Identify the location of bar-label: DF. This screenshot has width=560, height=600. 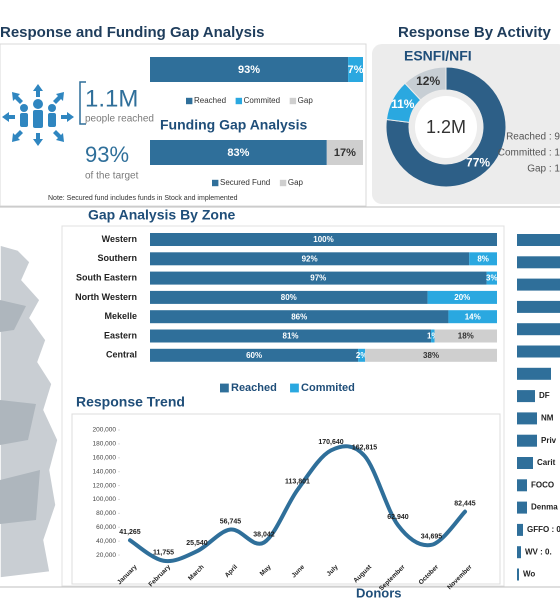
(544, 395).